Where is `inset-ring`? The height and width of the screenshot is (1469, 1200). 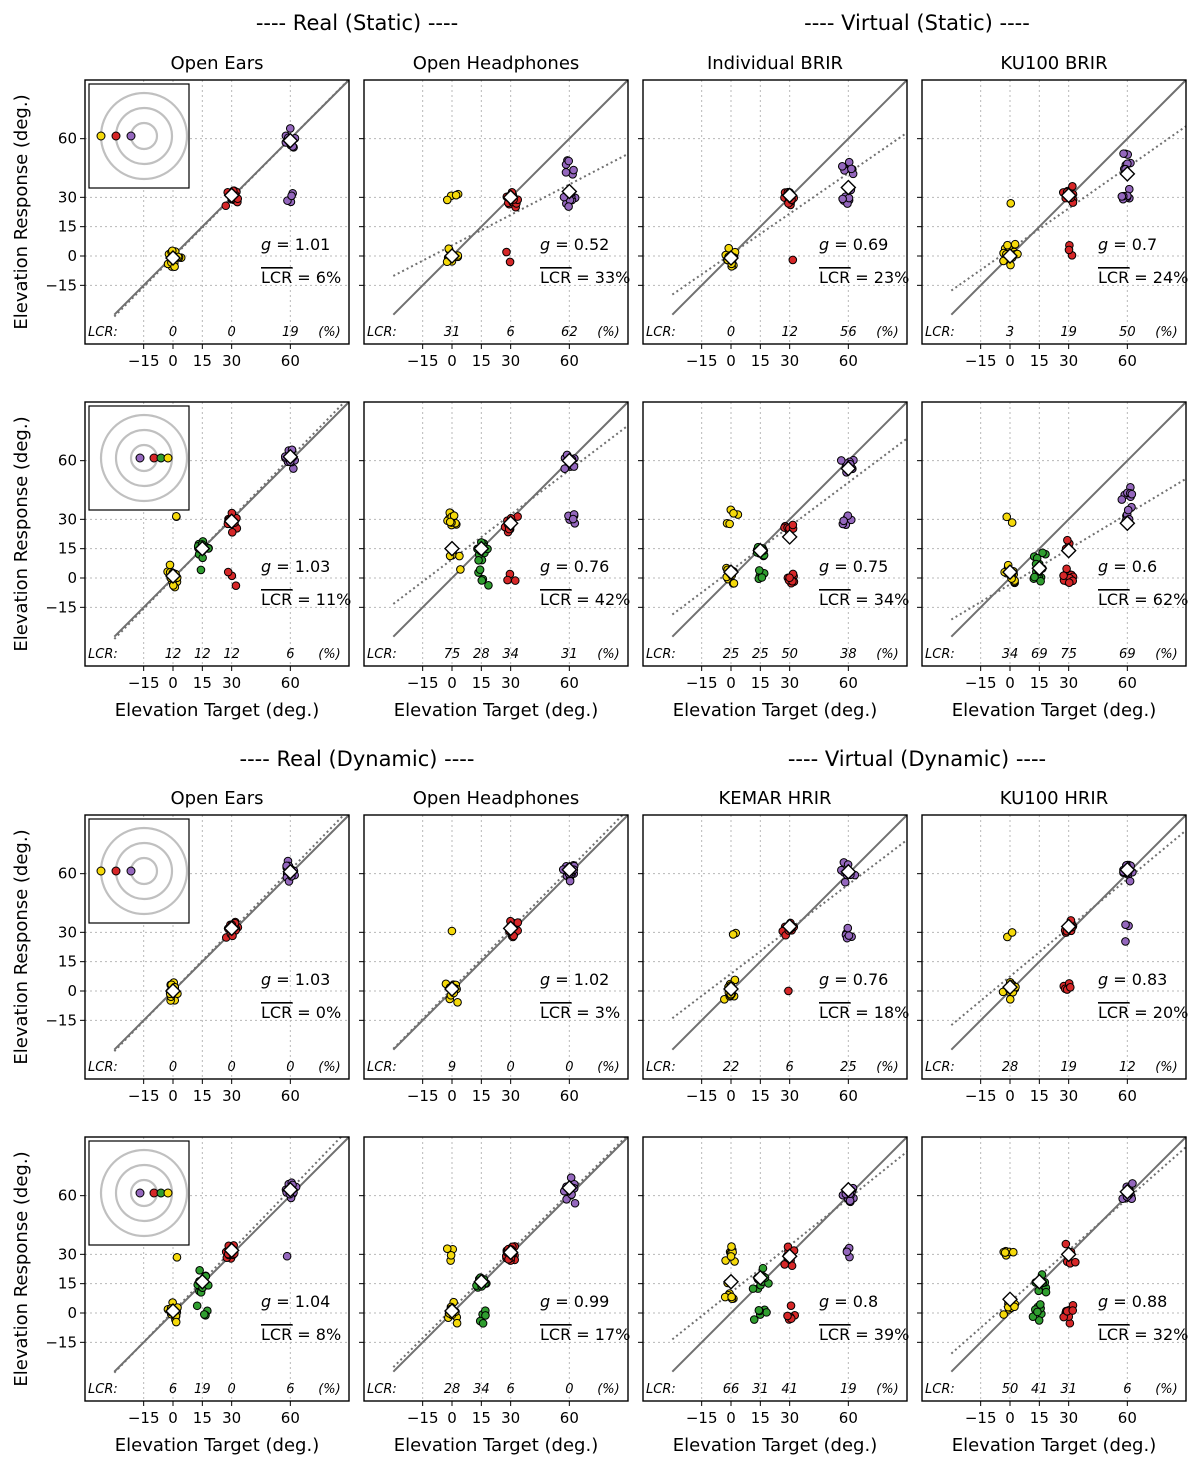
inset-ring is located at coordinates (144, 1193).